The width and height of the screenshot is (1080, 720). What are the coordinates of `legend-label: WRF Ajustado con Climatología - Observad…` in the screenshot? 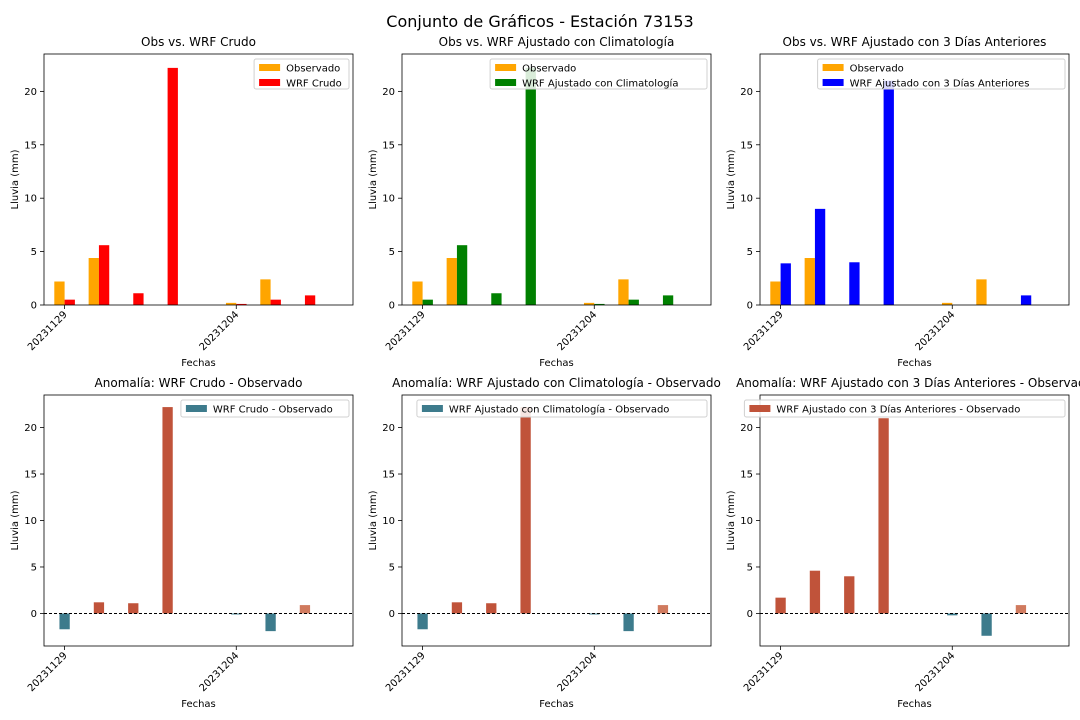 It's located at (559, 410).